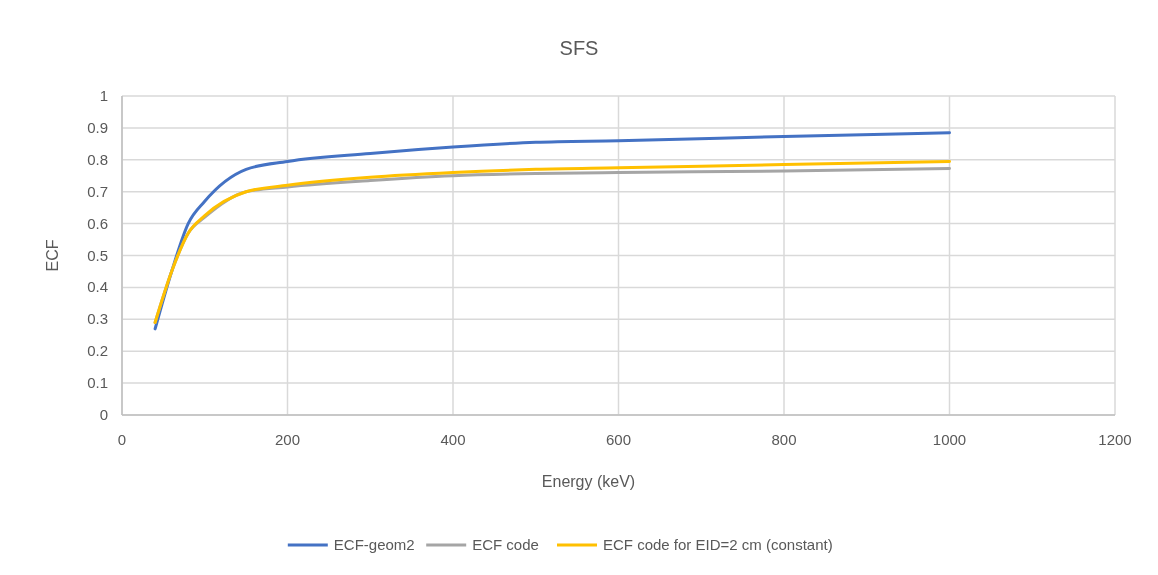 The height and width of the screenshot is (575, 1158). What do you see at coordinates (52, 255) in the screenshot?
I see `y-axis-title: ECF` at bounding box center [52, 255].